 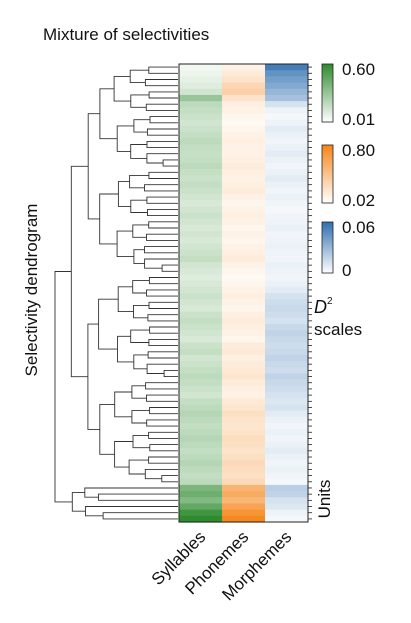 I want to click on y-axis-label: Selectivity dendrogram, so click(x=31, y=290).